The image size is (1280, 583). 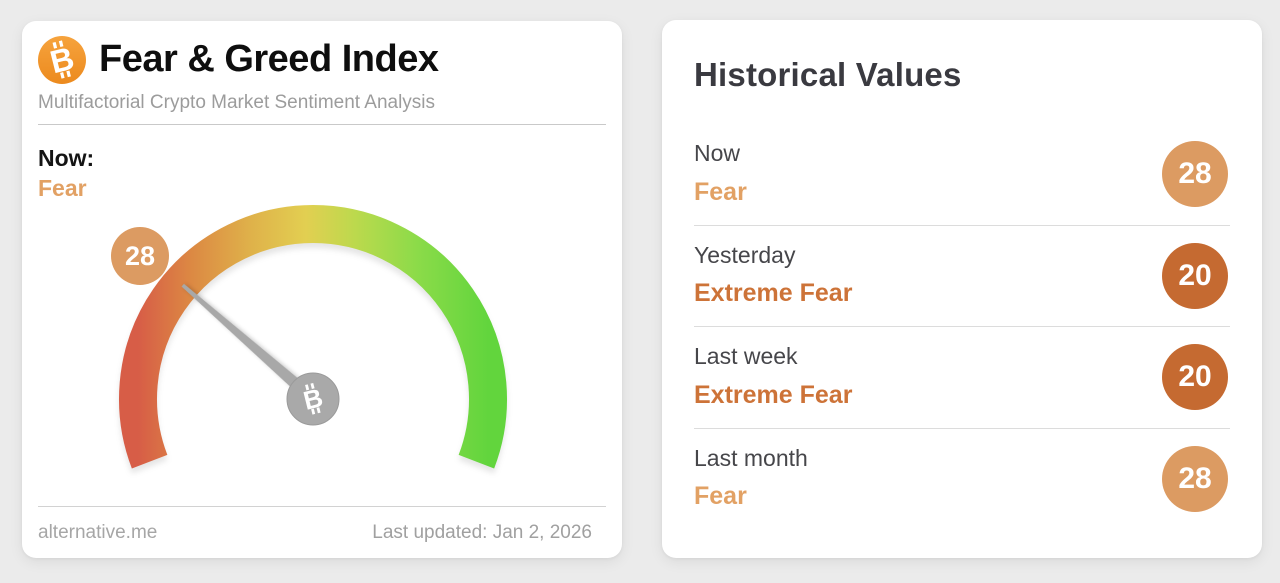 I want to click on last-updated: Last updated: Jan 2, 2026, so click(x=482, y=532).